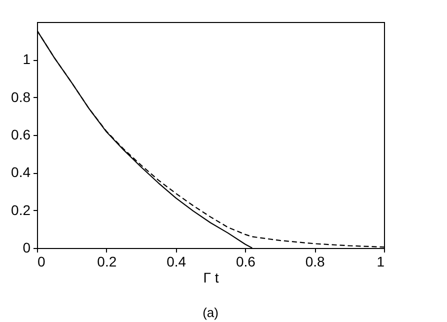 This screenshot has height=322, width=447. Describe the element at coordinates (210, 312) in the screenshot. I see `text: (a)` at that location.